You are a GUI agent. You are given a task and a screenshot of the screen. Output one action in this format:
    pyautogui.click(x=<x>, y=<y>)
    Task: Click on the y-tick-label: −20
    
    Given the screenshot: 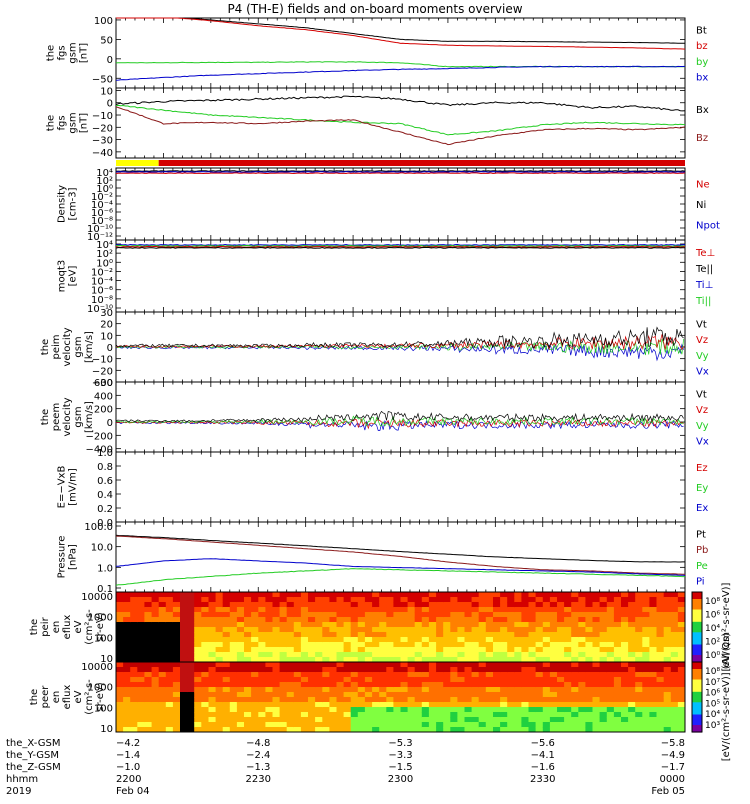 What is the action you would take?
    pyautogui.click(x=102, y=128)
    